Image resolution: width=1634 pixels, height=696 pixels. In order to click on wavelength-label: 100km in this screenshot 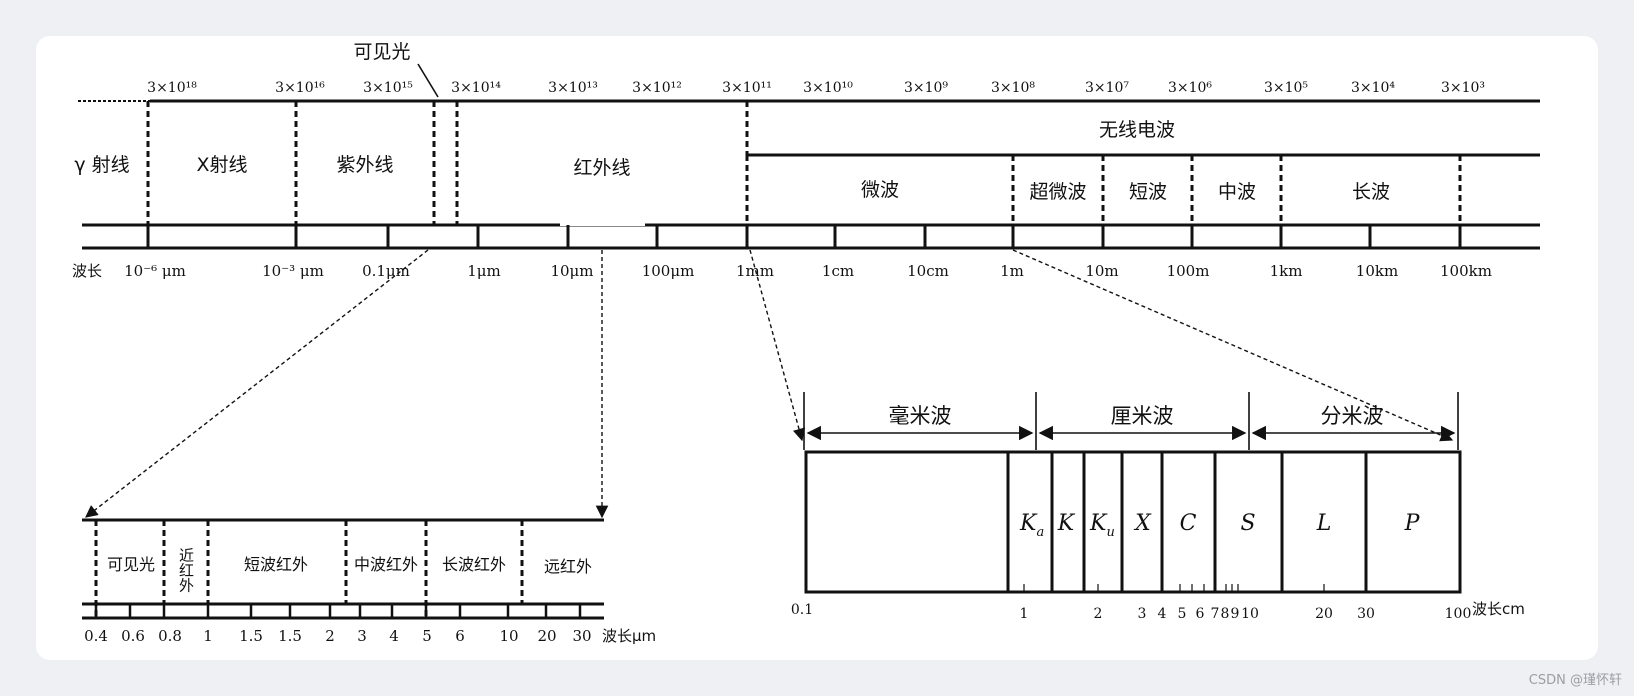, I will do `click(1466, 271)`.